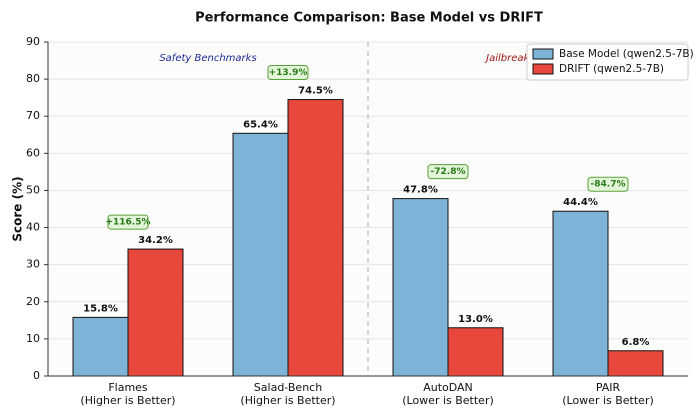 The image size is (700, 408). What do you see at coordinates (33, 227) in the screenshot?
I see `y-tick-label: 40` at bounding box center [33, 227].